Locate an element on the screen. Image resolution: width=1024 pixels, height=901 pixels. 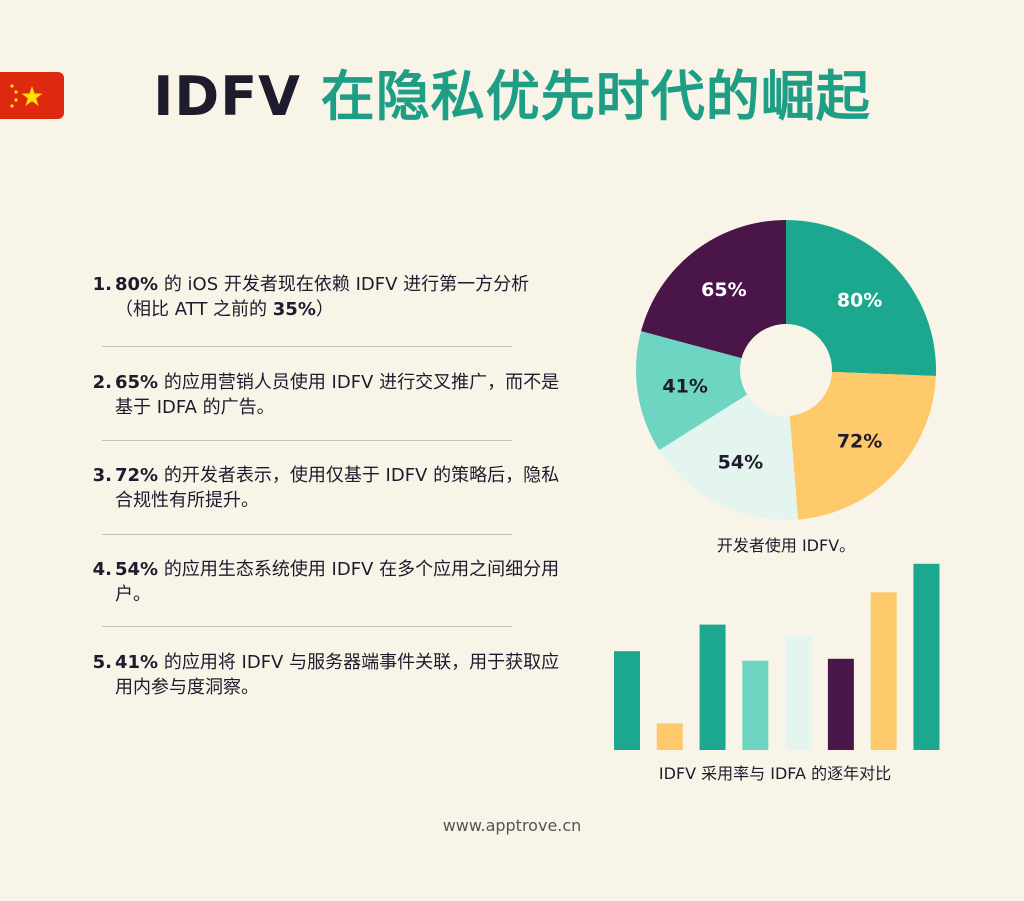
item-text: 的应用营销人员使用 IDFV 进行交叉推广，而不是基于 IDFA 的广告。 is located at coordinates (337, 395).